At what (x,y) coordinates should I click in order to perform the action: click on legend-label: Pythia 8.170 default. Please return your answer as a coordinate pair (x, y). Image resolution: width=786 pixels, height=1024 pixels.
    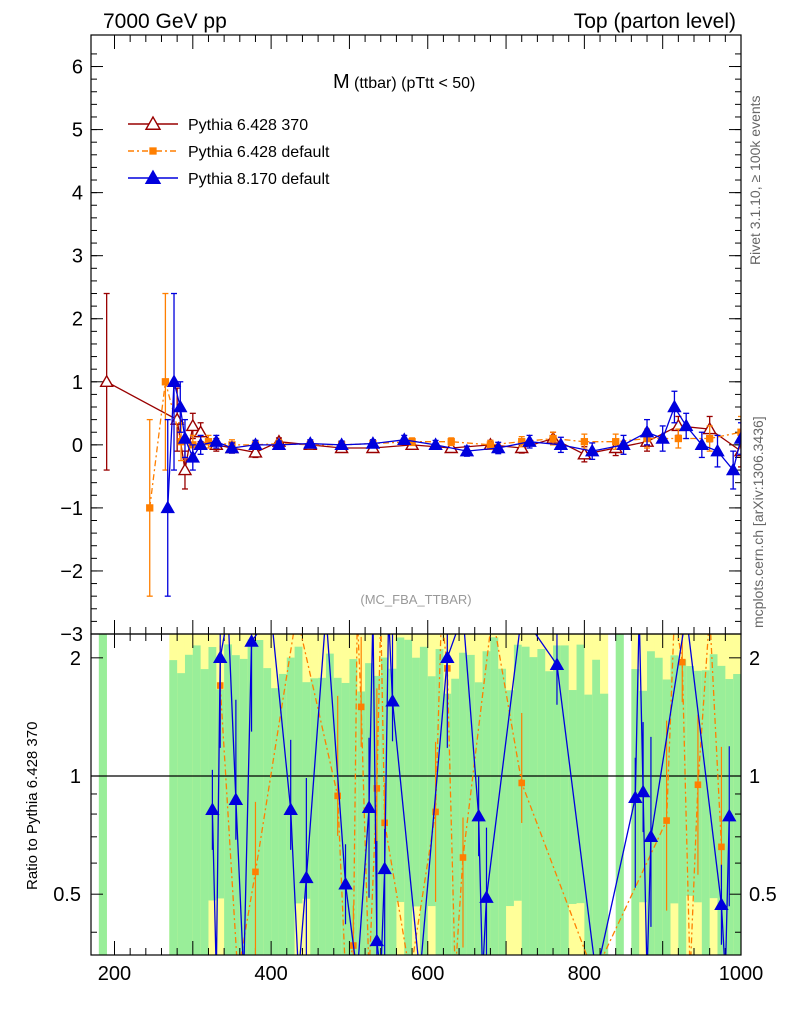
    Looking at the image, I should click on (259, 179).